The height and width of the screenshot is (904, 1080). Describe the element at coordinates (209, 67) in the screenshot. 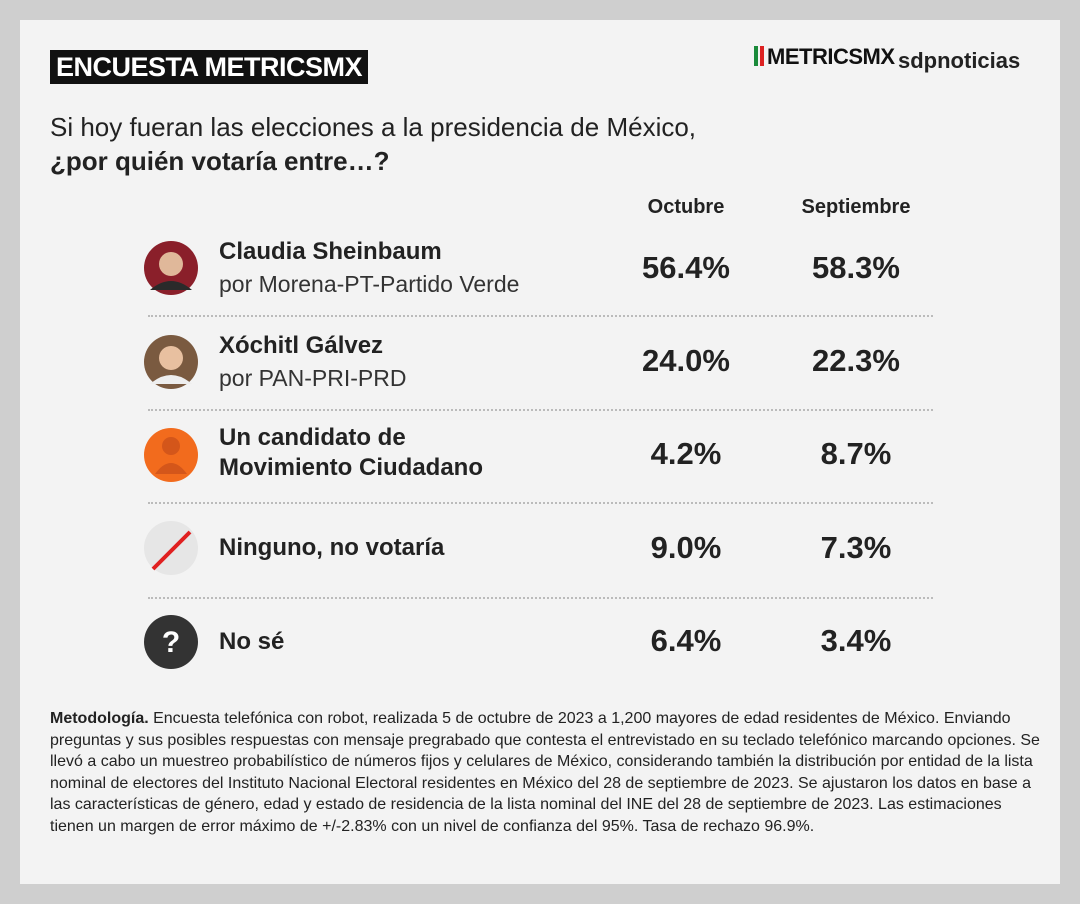

I see `title: ENCUESTA METRICSMX` at that location.